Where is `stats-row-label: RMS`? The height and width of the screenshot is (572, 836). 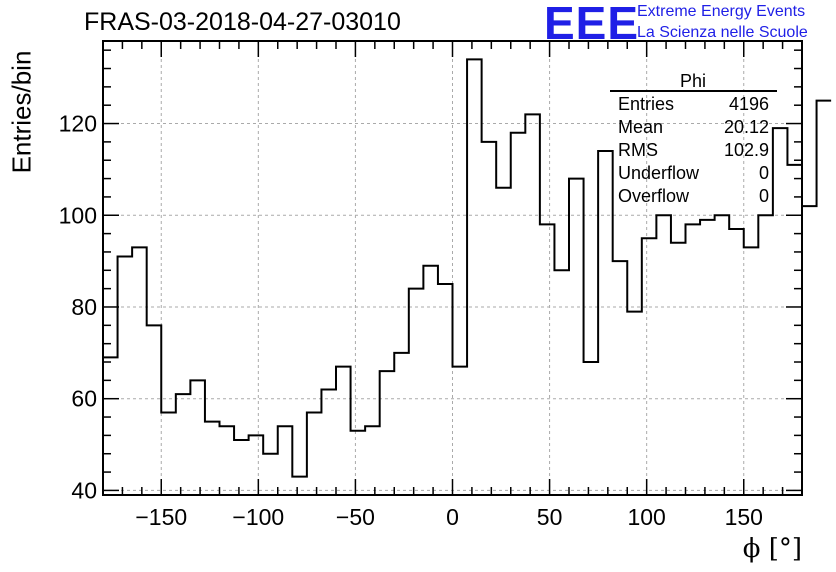
stats-row-label: RMS is located at coordinates (638, 150).